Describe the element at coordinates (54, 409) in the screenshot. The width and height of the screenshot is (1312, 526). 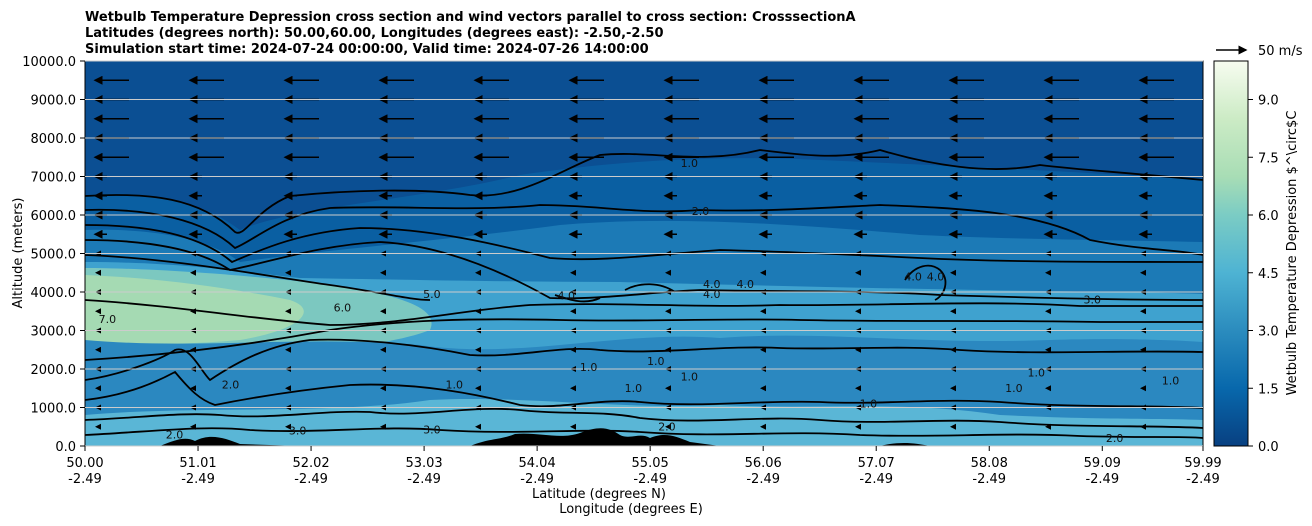
I see `y-tick-label: 1000.0` at that location.